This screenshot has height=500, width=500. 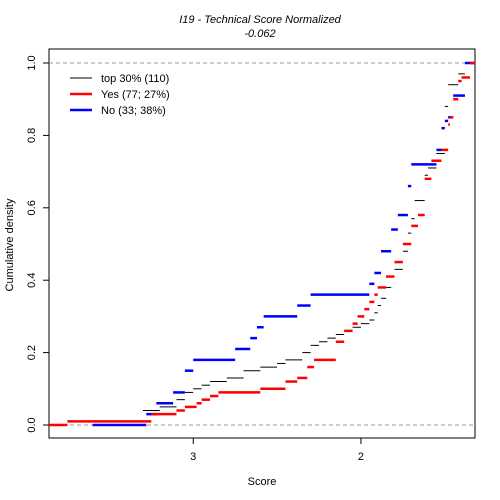 What do you see at coordinates (361, 457) in the screenshot?
I see `x-tick-label: 2` at bounding box center [361, 457].